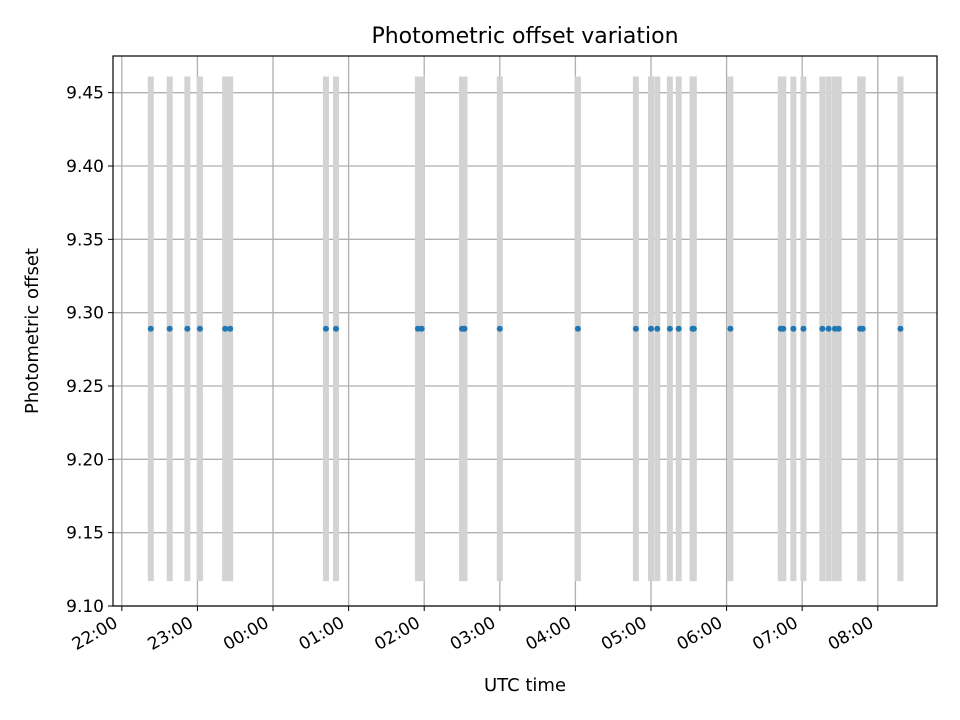 Image resolution: width=960 pixels, height=720 pixels. Describe the element at coordinates (32, 331) in the screenshot. I see `y-axis-label: Photometric offset` at that location.